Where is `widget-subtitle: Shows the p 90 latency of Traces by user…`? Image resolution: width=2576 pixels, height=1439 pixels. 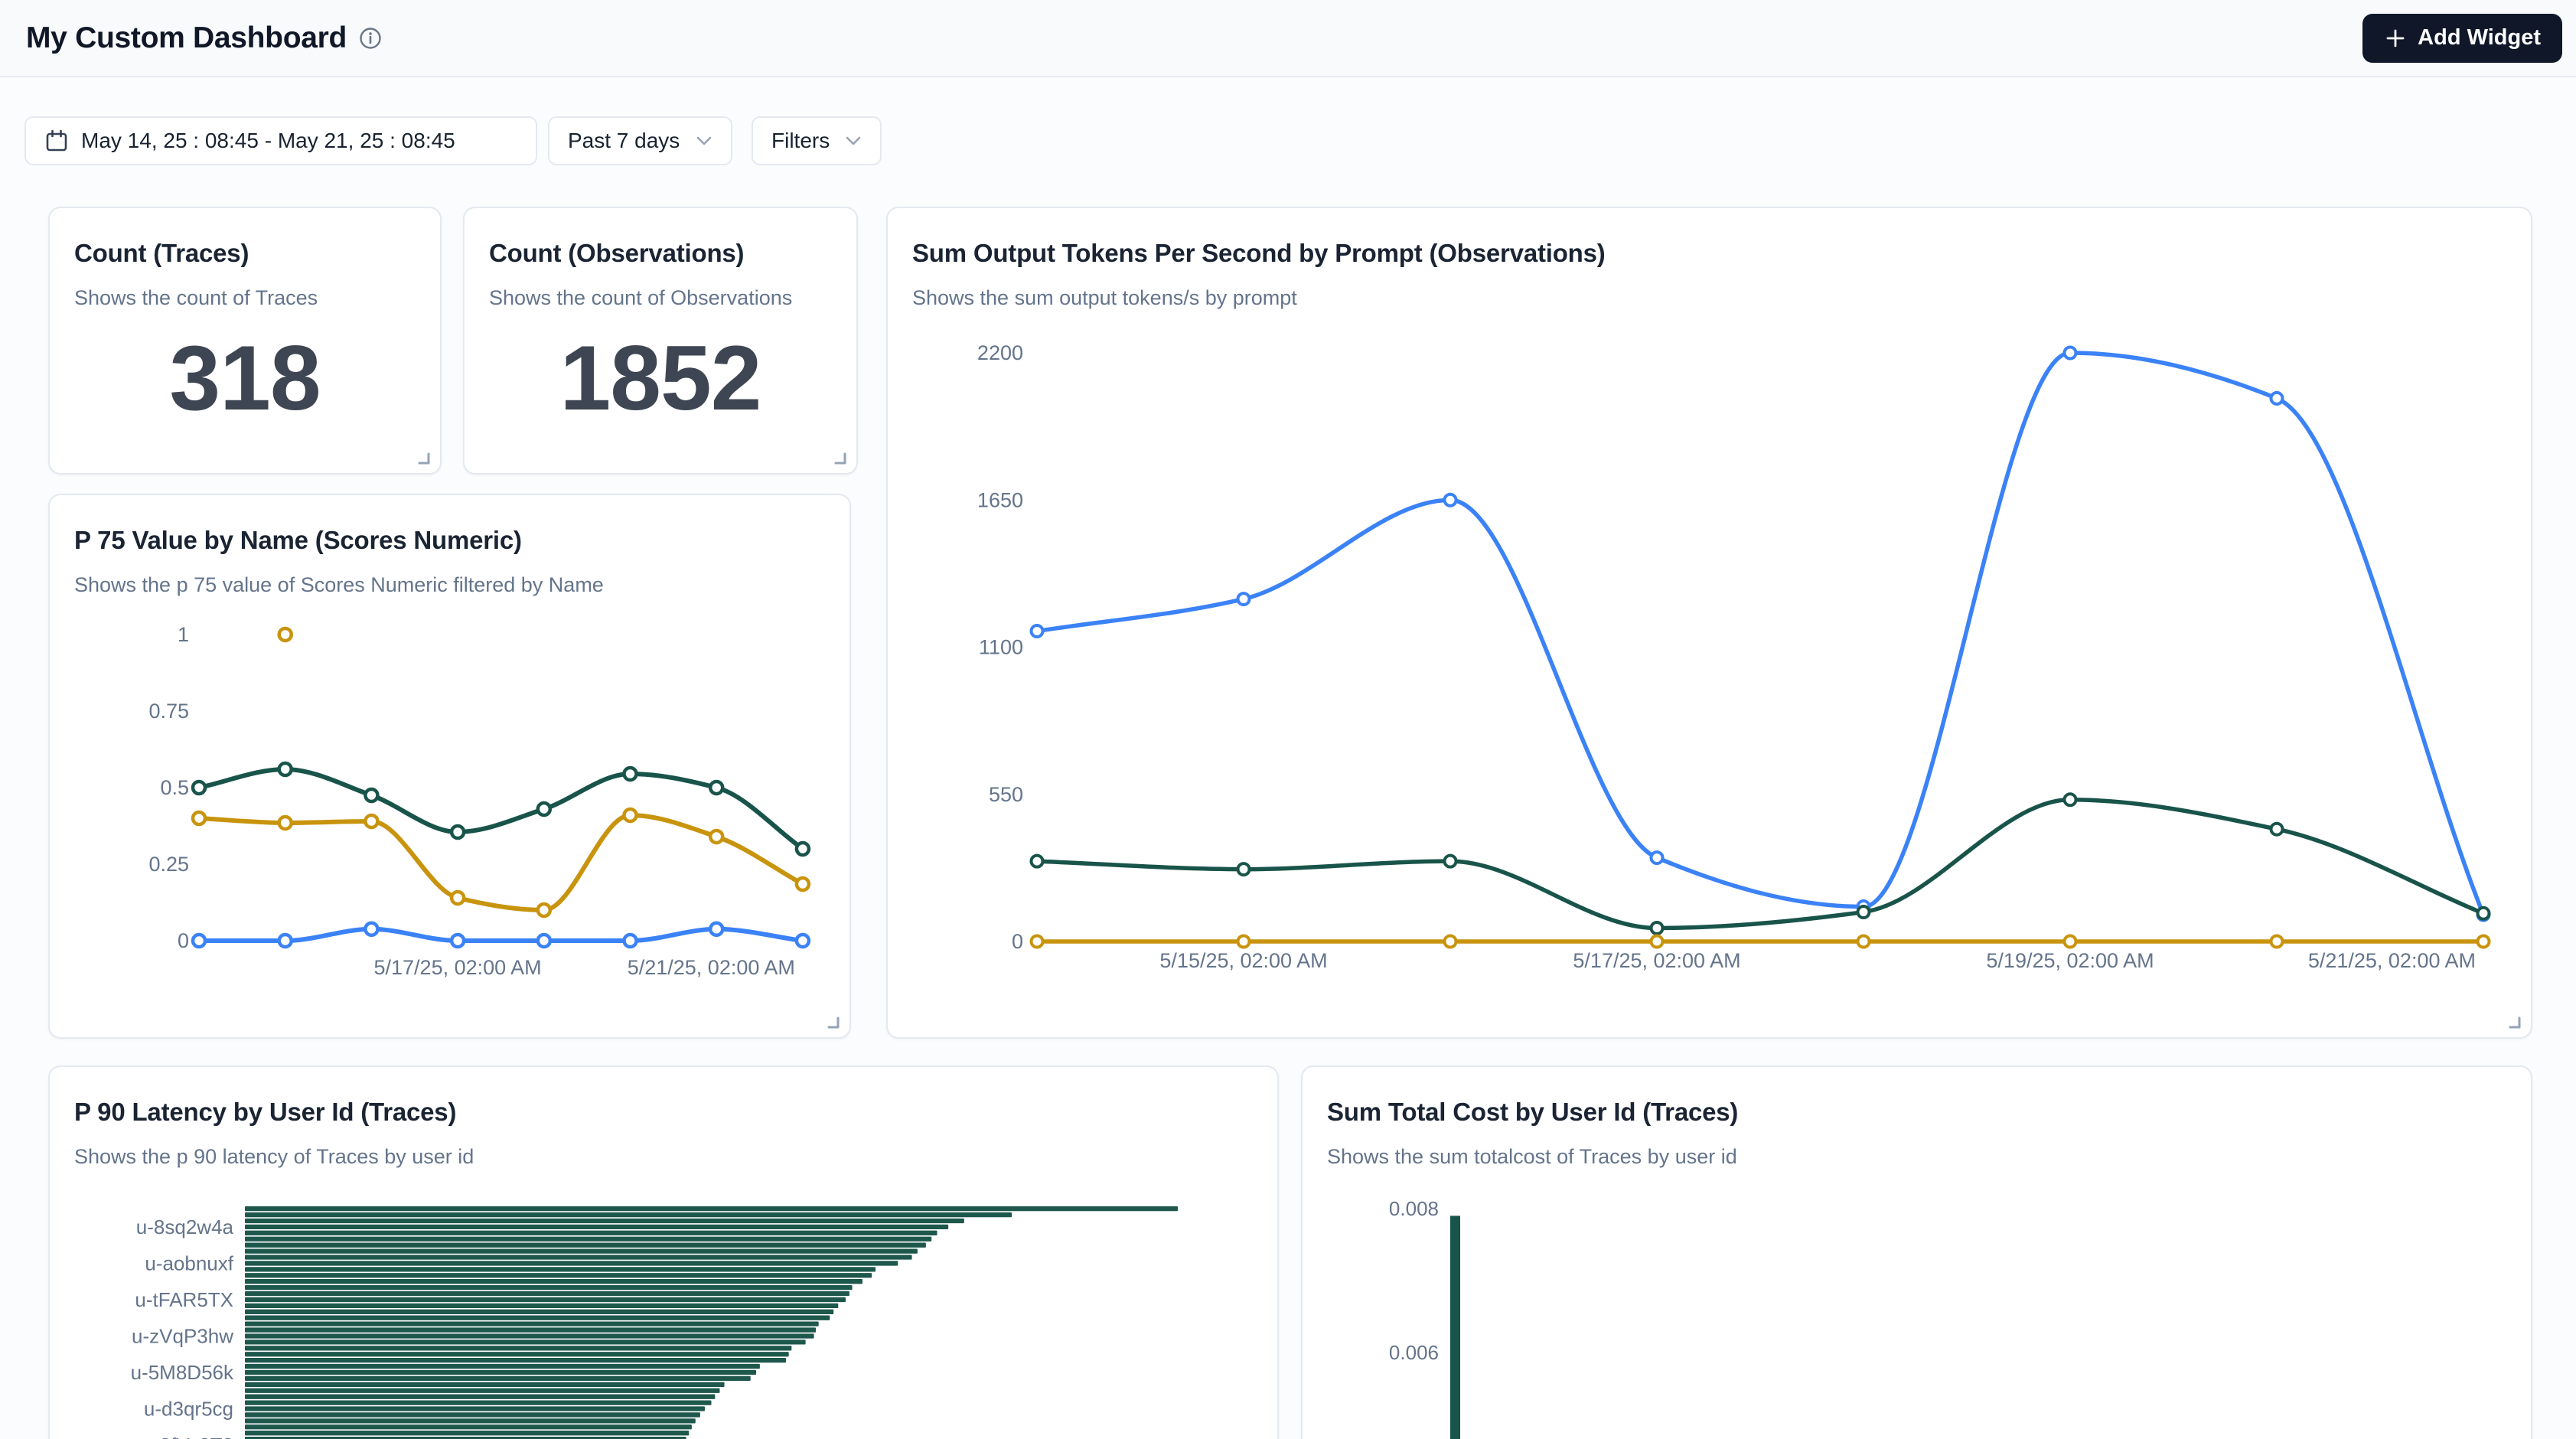 widget-subtitle: Shows the p 90 latency of Traces by user… is located at coordinates (274, 1156).